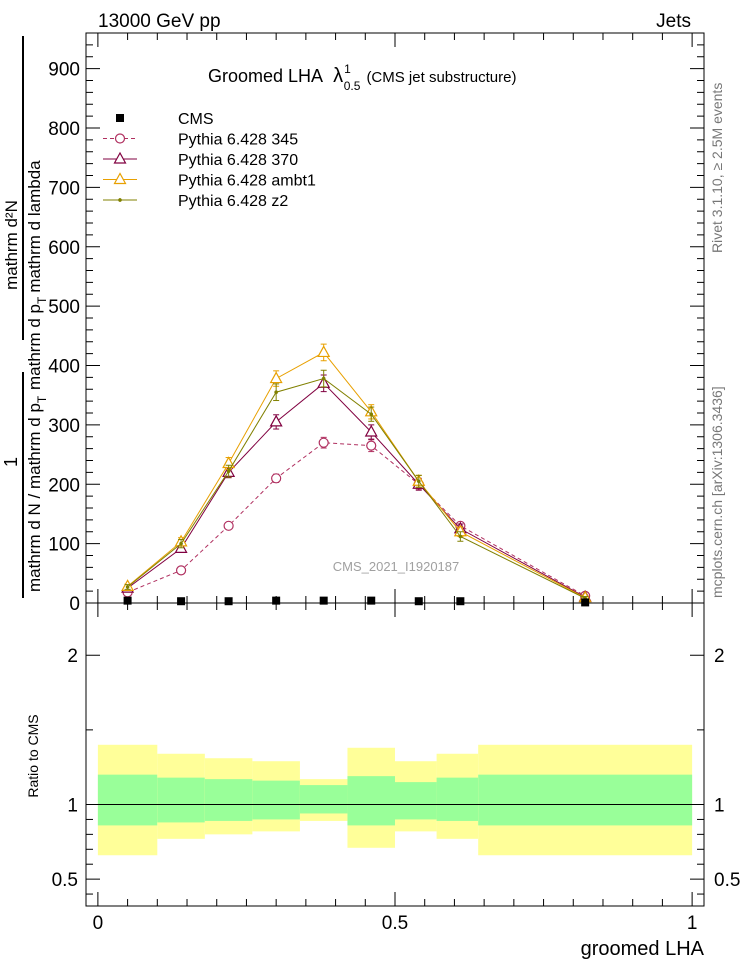 The height and width of the screenshot is (972, 746). Describe the element at coordinates (98, 923) in the screenshot. I see `x-tick-label-0: 0` at that location.